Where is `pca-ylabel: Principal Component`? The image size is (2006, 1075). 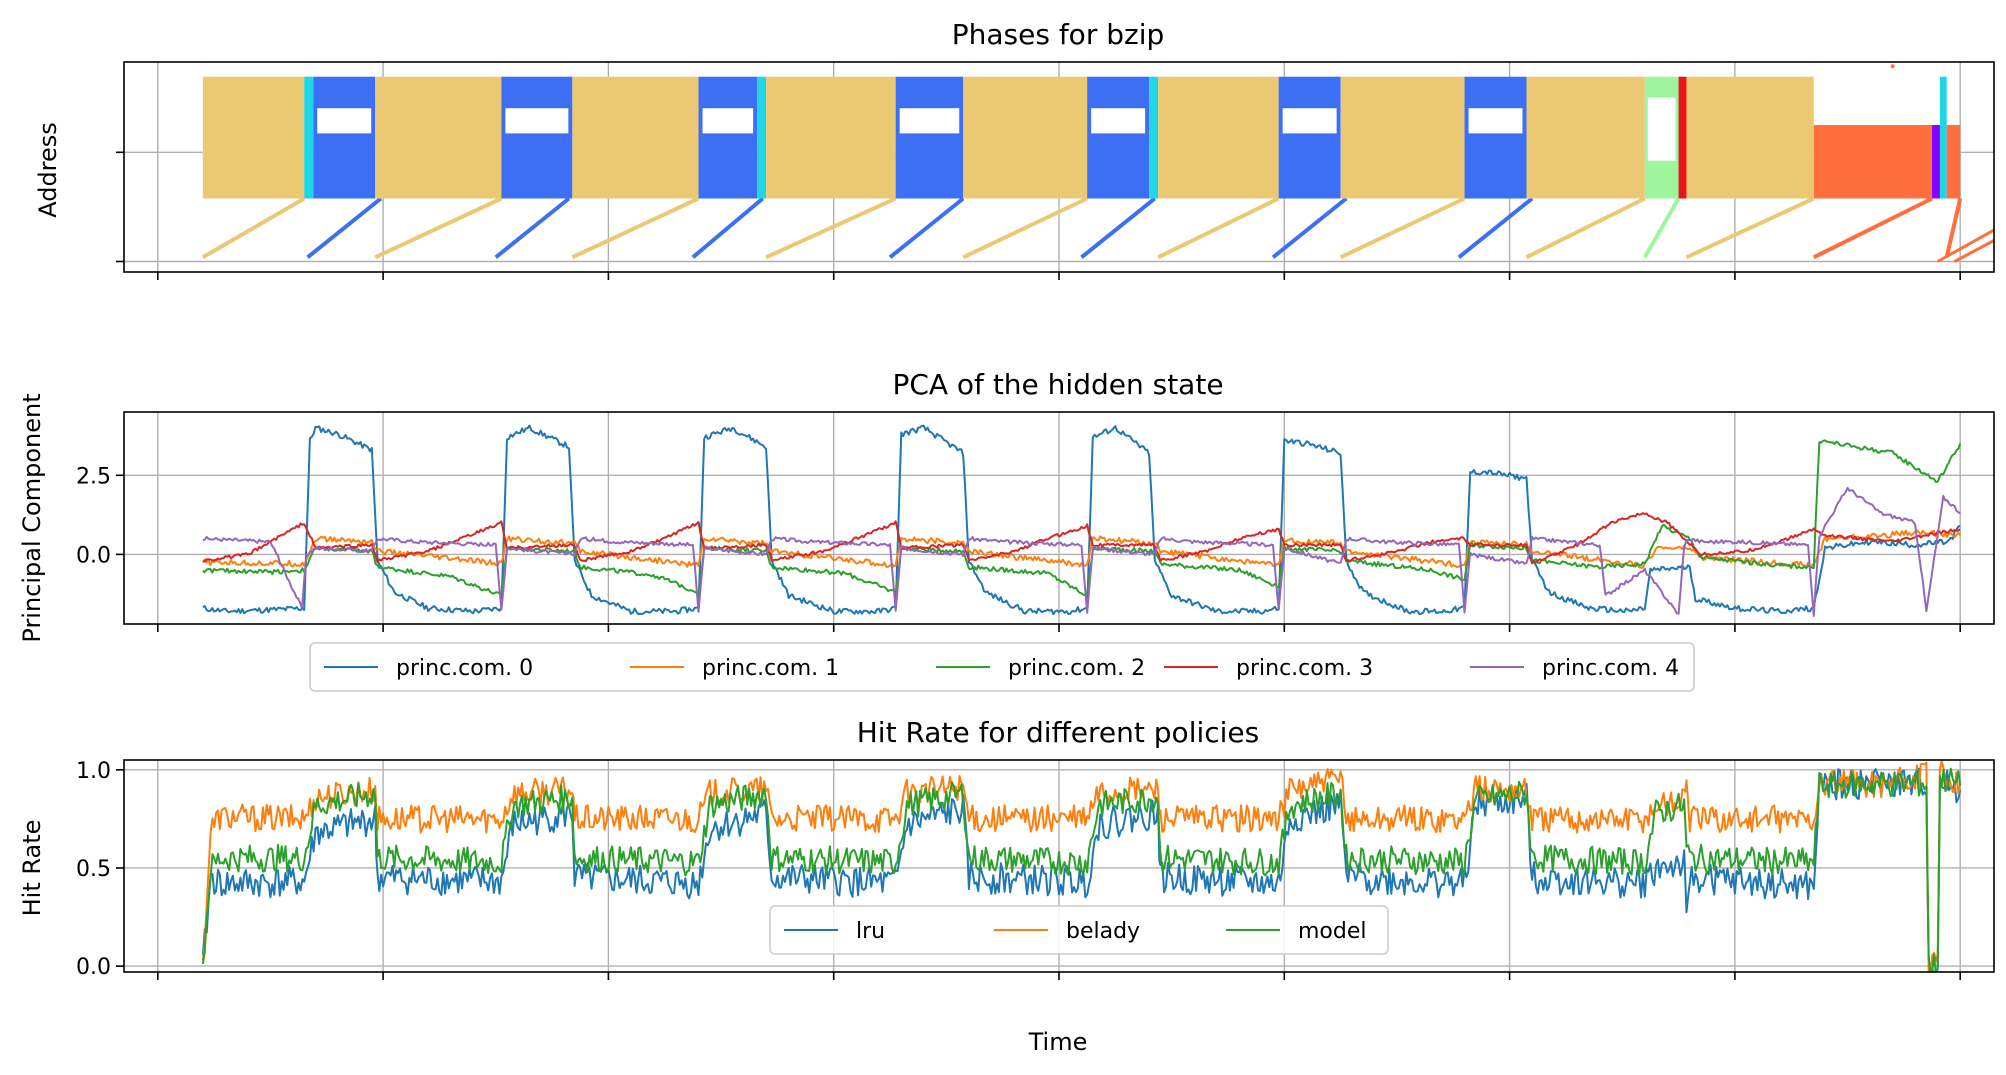 pca-ylabel: Principal Component is located at coordinates (32, 517).